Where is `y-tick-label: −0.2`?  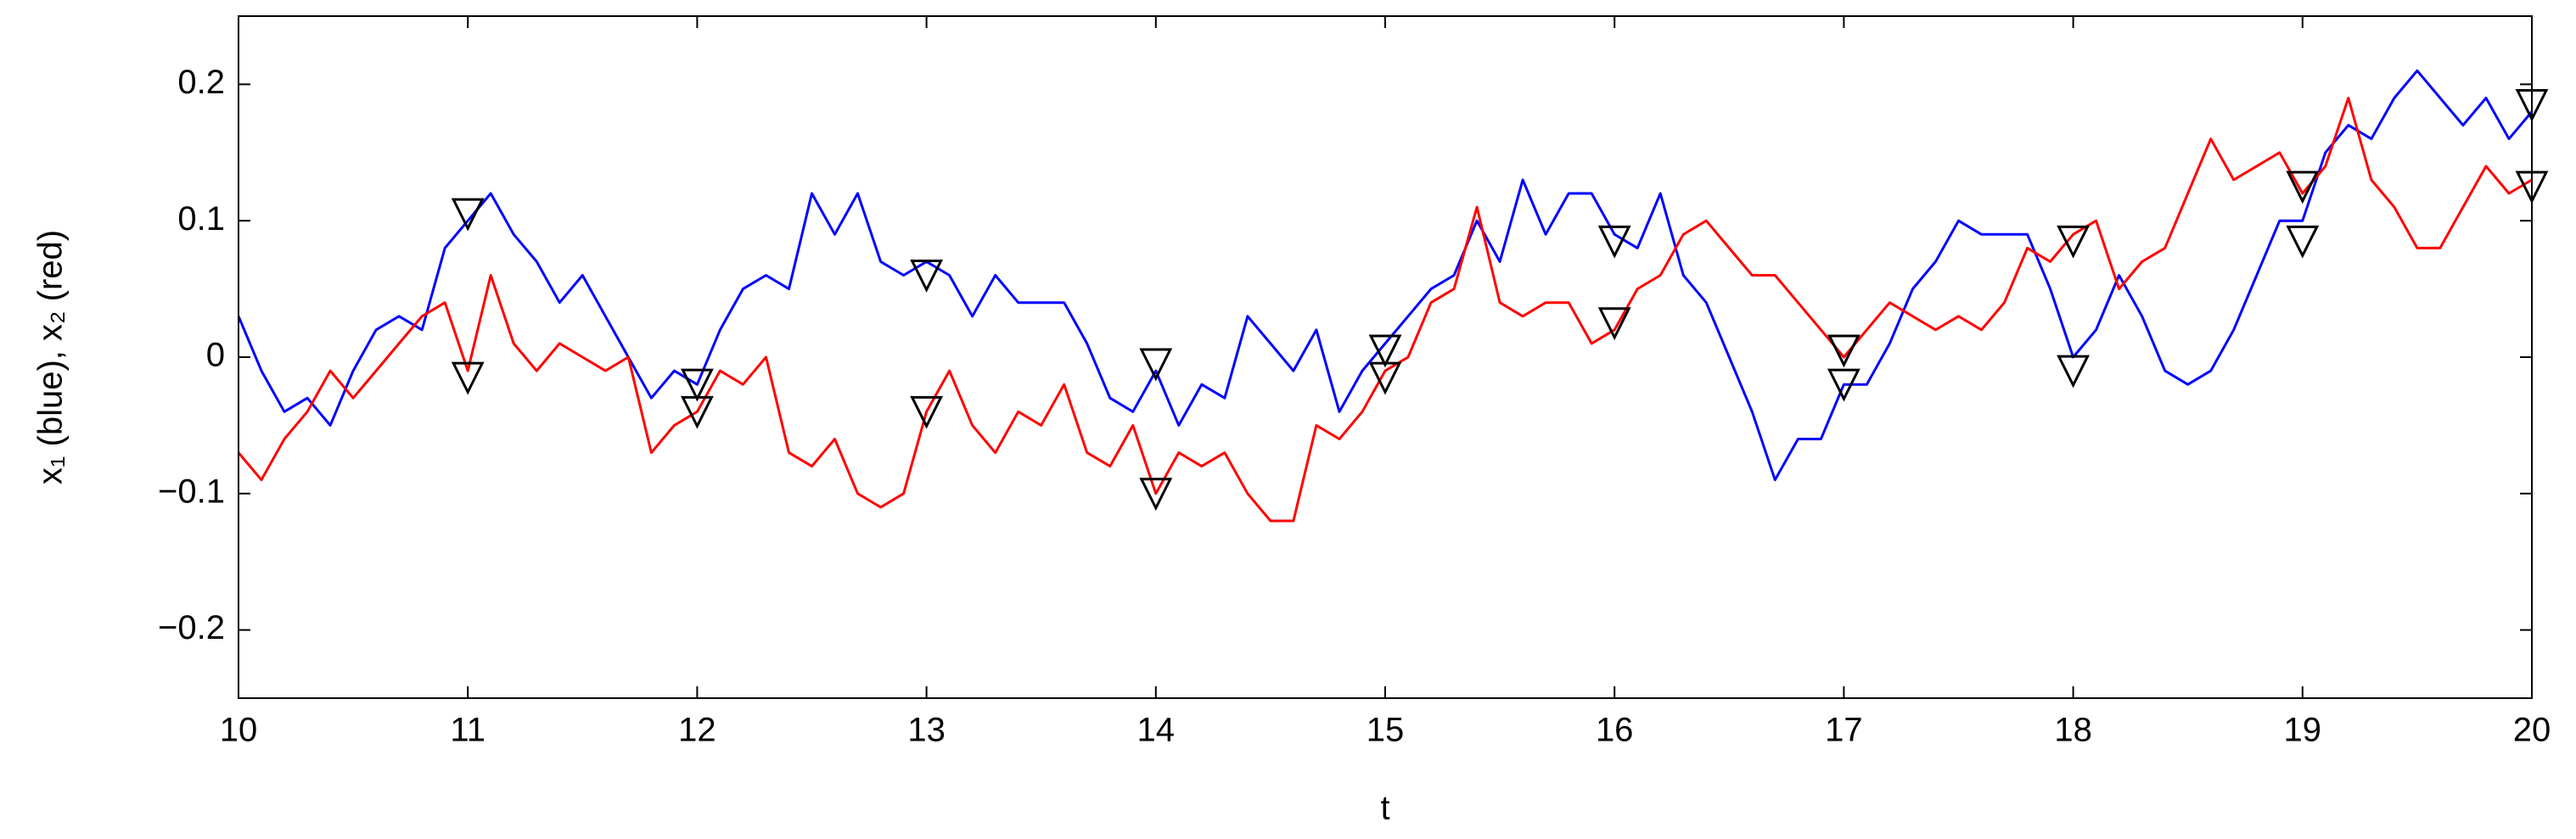
y-tick-label: −0.2 is located at coordinates (191, 627).